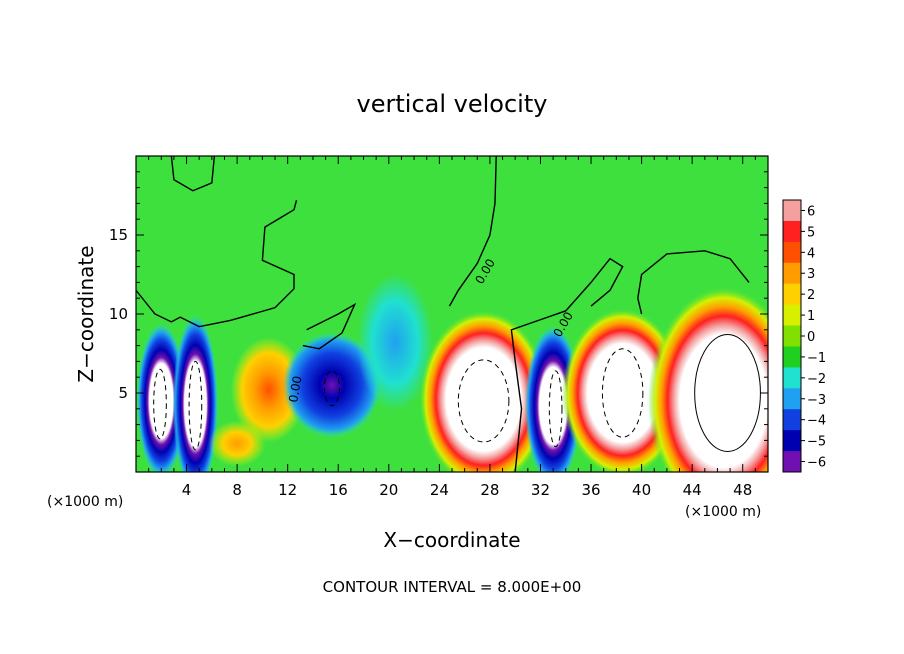 Image resolution: width=904 pixels, height=654 pixels. What do you see at coordinates (692, 490) in the screenshot?
I see `x-tick-label: 44` at bounding box center [692, 490].